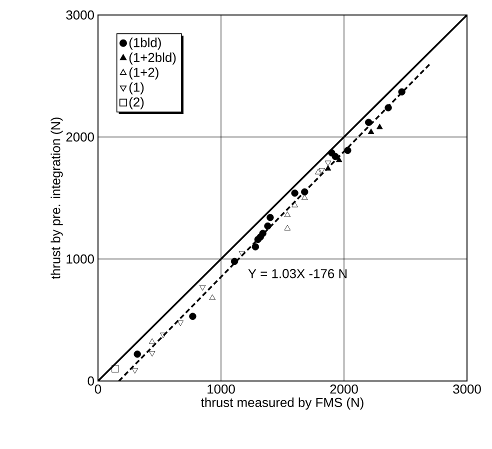 The width and height of the screenshot is (492, 449). Describe the element at coordinates (344, 389) in the screenshot. I see `x-tick-label: 2000` at that location.